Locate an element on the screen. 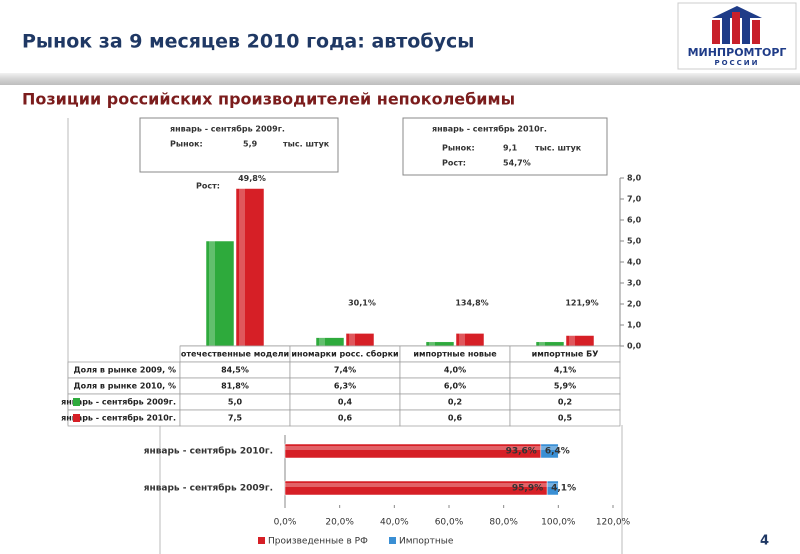  logo: МИНПРОМТОРГ РОССИИ is located at coordinates (737, 36).